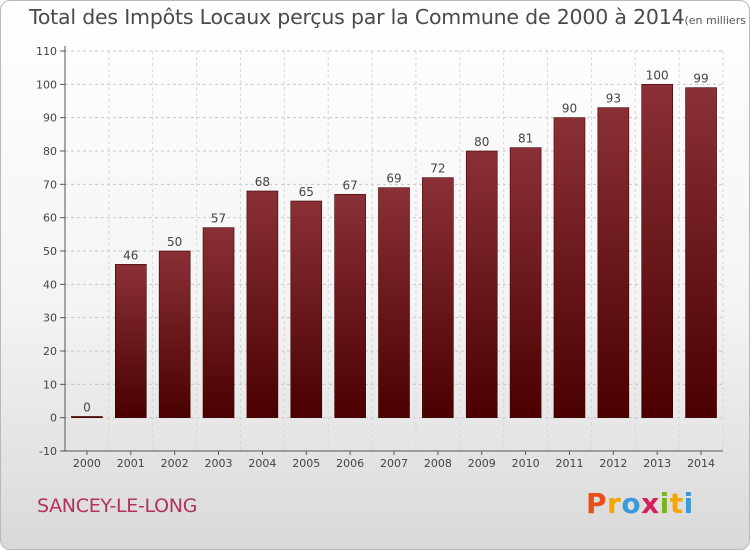 The height and width of the screenshot is (550, 750). What do you see at coordinates (614, 503) in the screenshot?
I see `logo-letter: r` at bounding box center [614, 503].